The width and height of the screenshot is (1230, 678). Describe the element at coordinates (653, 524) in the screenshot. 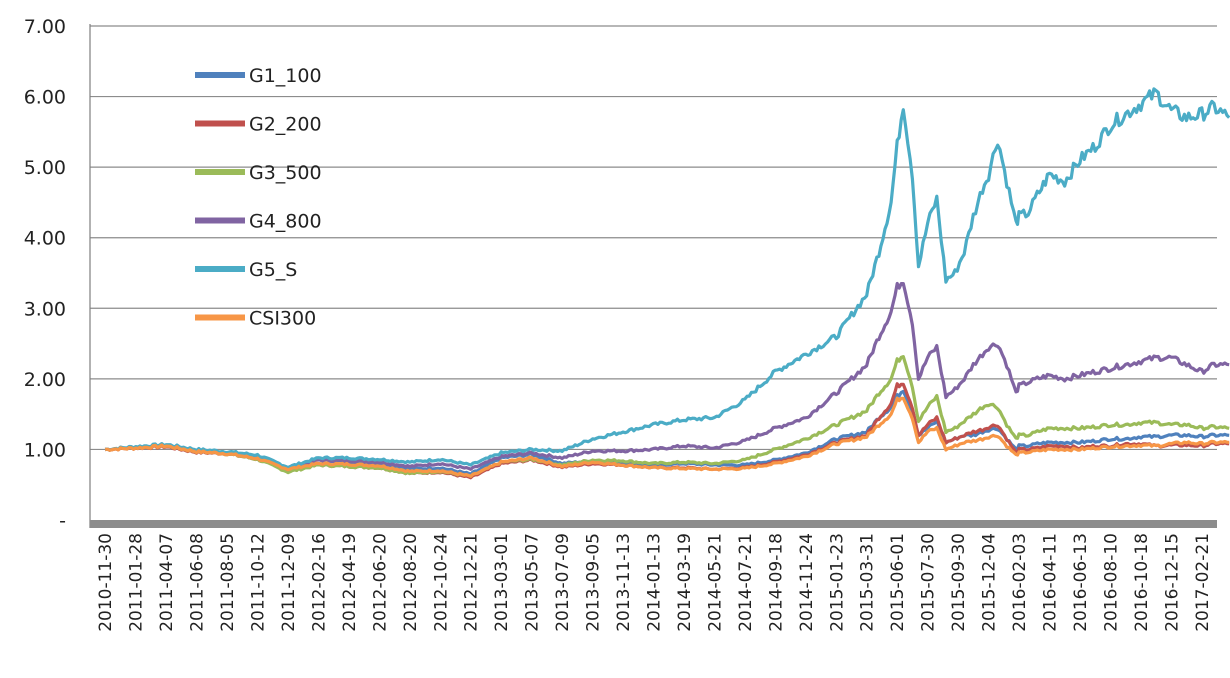

I see `x-axis-tick-band` at that location.